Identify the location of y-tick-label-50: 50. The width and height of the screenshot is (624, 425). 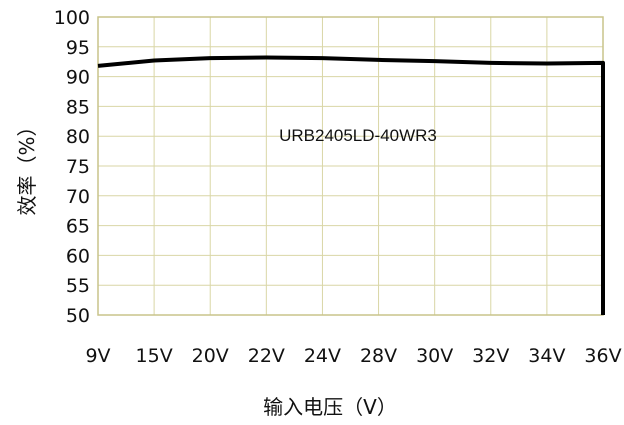
(78, 316).